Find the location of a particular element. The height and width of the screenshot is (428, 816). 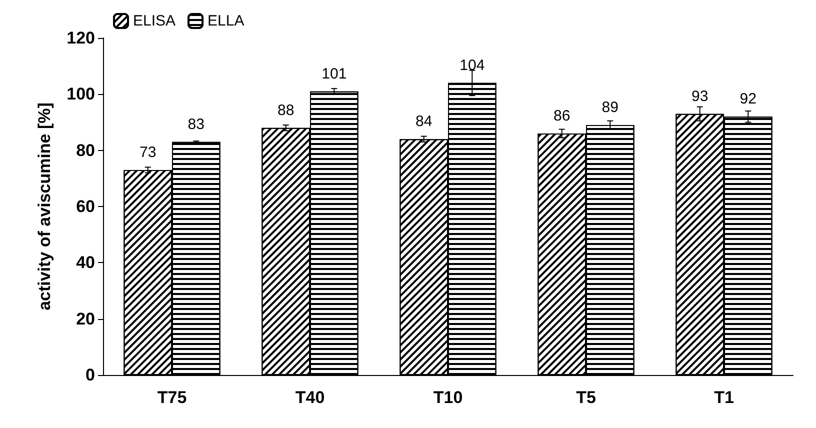

x-tick-label: T40 is located at coordinates (310, 397).